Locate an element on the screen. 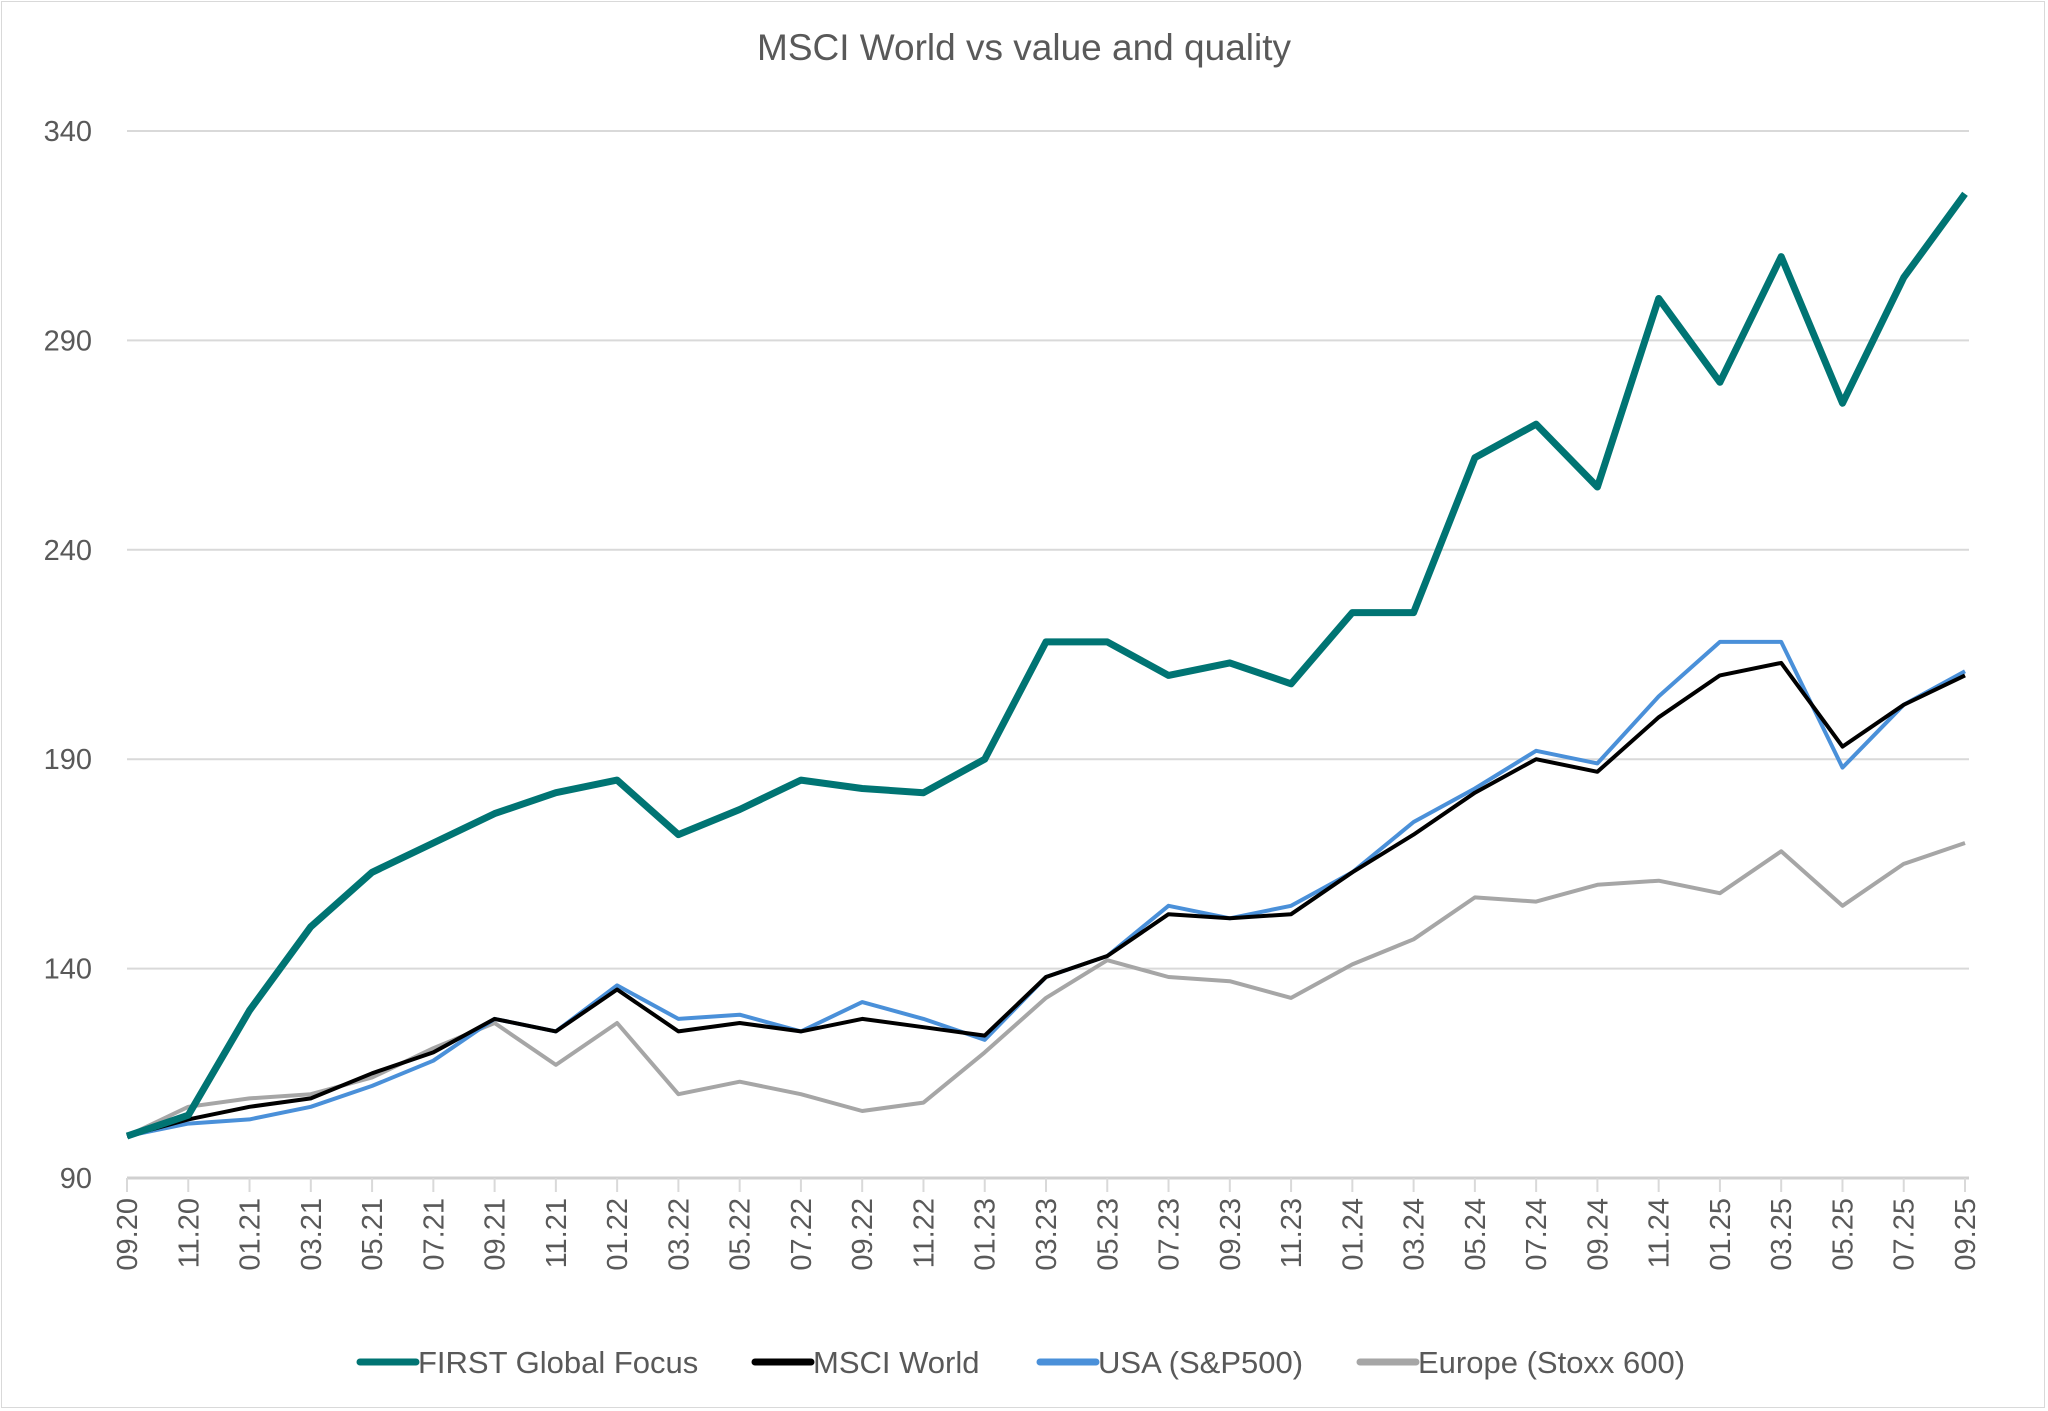  x-tick-label: 11.21 is located at coordinates (557, 1233).